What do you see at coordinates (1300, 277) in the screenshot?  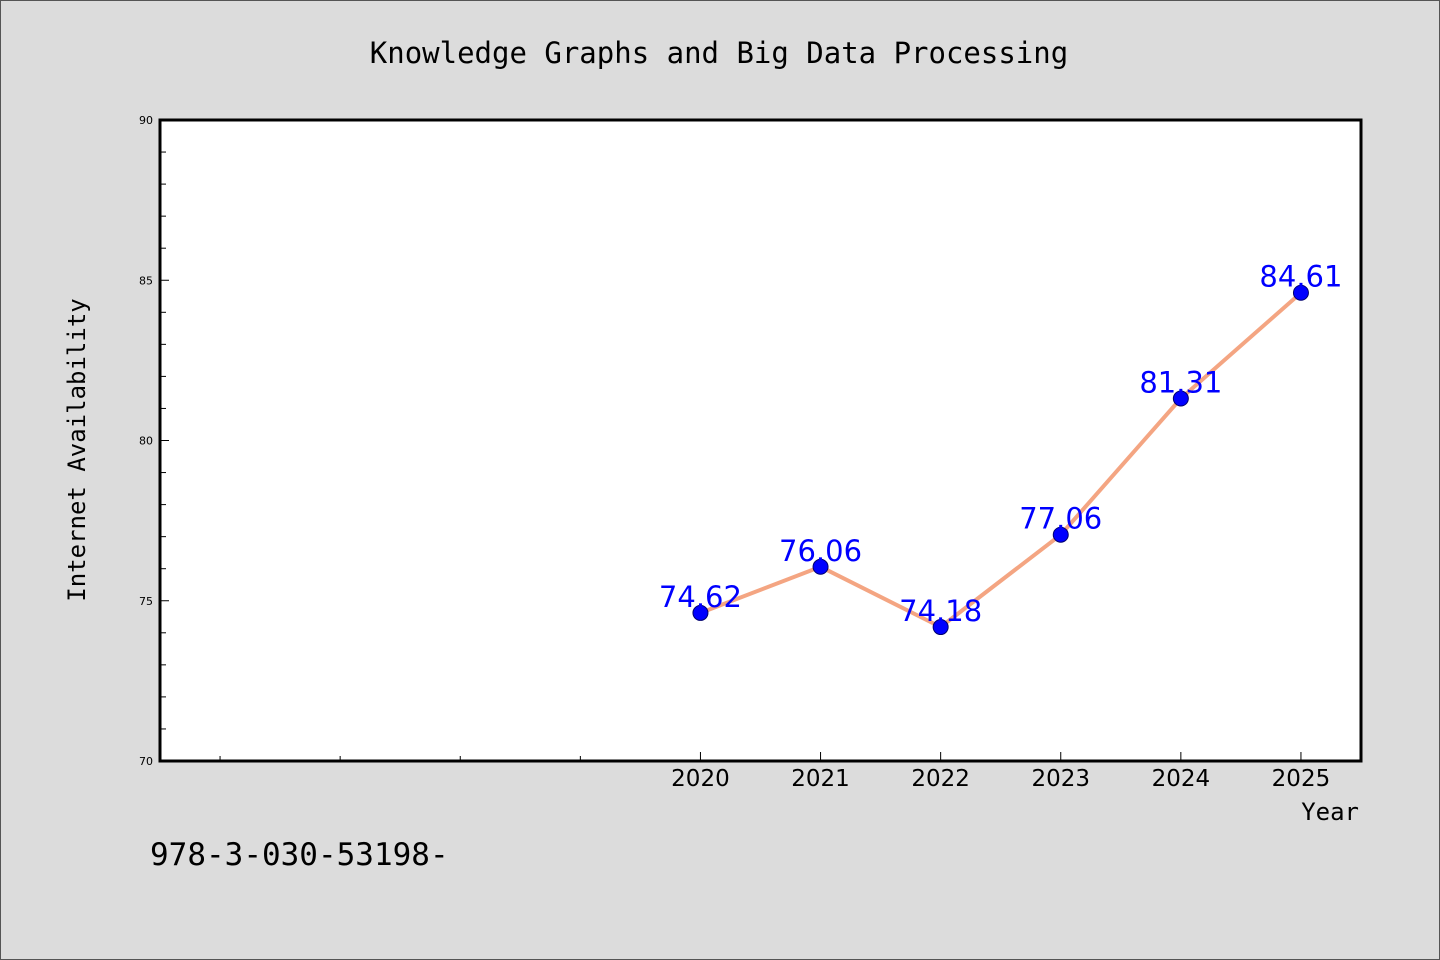 I see `data-label: 84.61` at bounding box center [1300, 277].